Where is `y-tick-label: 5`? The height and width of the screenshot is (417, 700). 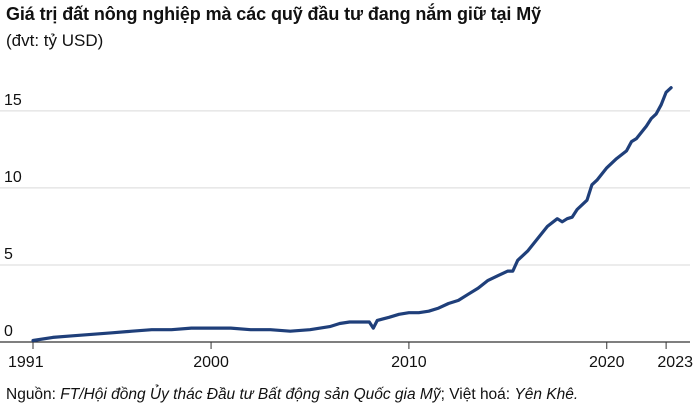
y-tick-label: 5 is located at coordinates (8, 254).